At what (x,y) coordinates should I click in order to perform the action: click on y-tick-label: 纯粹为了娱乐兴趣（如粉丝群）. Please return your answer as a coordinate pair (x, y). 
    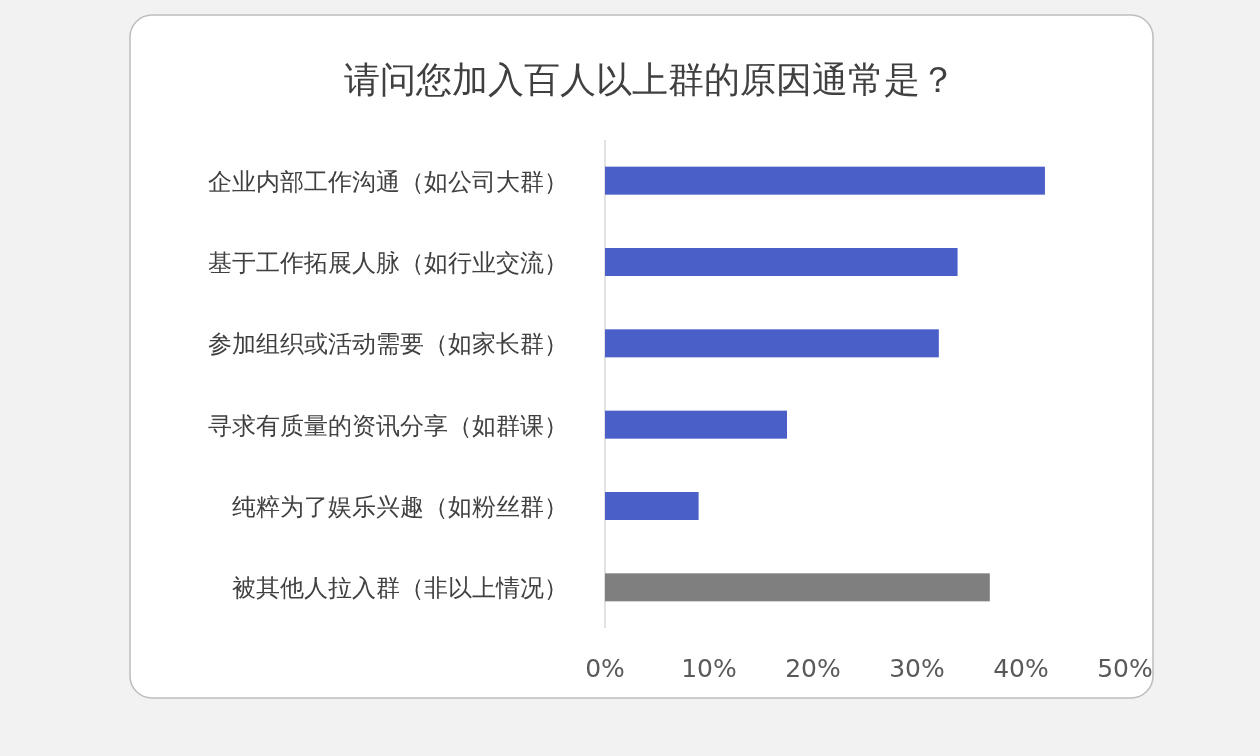
    Looking at the image, I should click on (400, 507).